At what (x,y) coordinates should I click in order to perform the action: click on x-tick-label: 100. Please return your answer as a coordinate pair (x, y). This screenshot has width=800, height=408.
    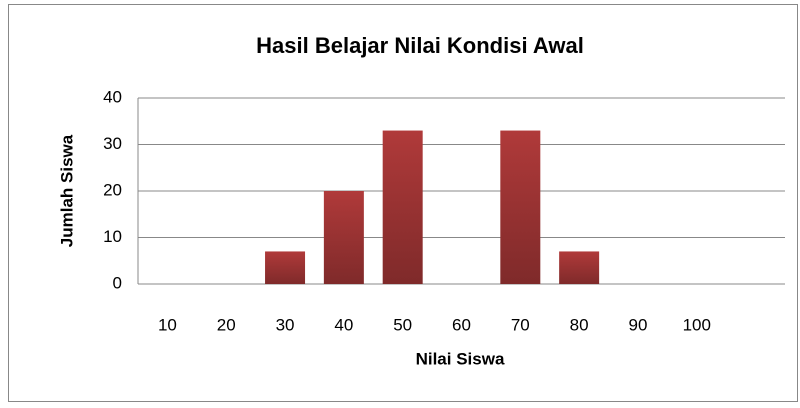
    Looking at the image, I should click on (697, 324).